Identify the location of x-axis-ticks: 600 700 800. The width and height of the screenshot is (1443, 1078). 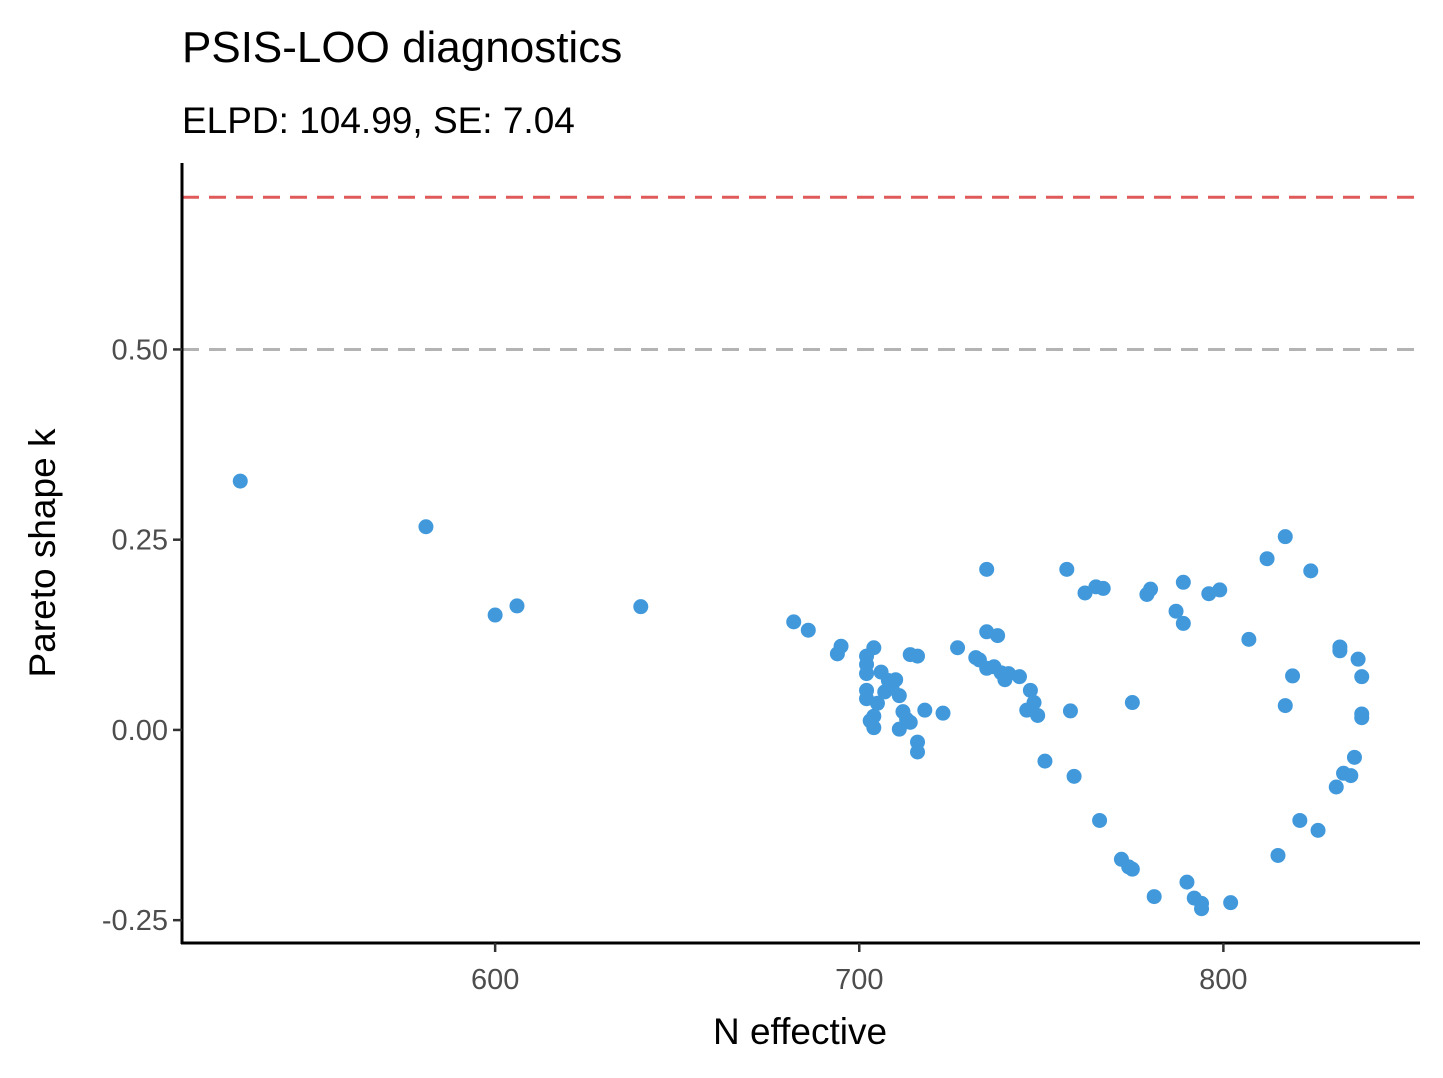
(859, 969).